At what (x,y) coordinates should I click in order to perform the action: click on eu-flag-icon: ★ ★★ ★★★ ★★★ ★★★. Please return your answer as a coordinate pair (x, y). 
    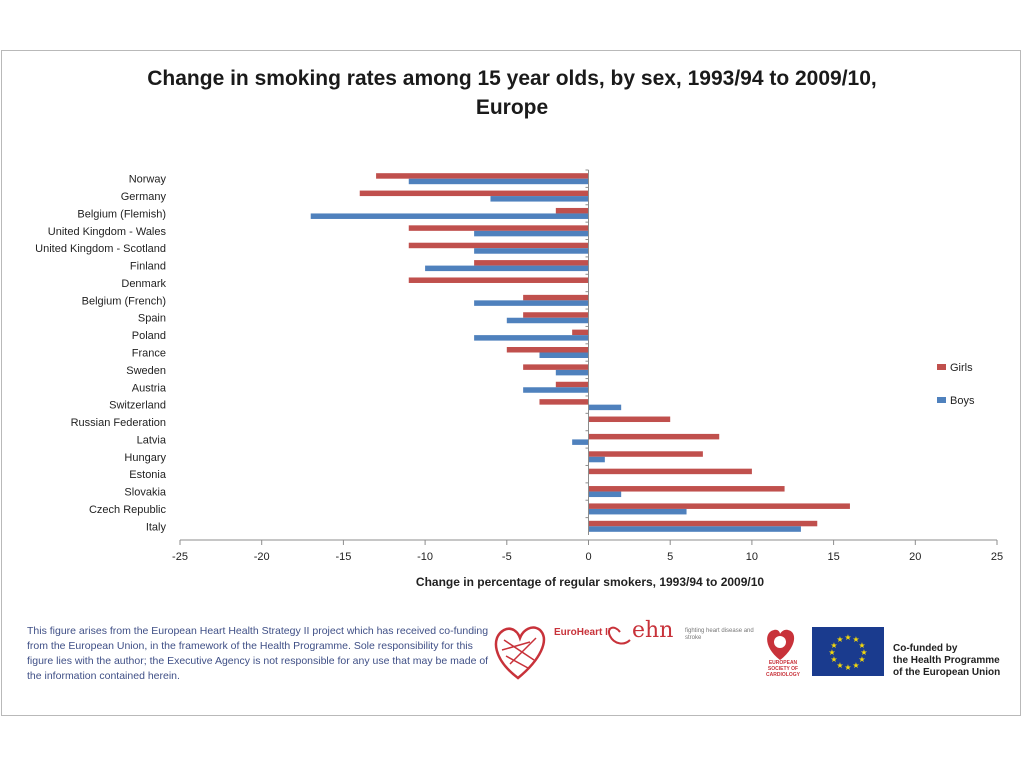
    Looking at the image, I should click on (848, 651).